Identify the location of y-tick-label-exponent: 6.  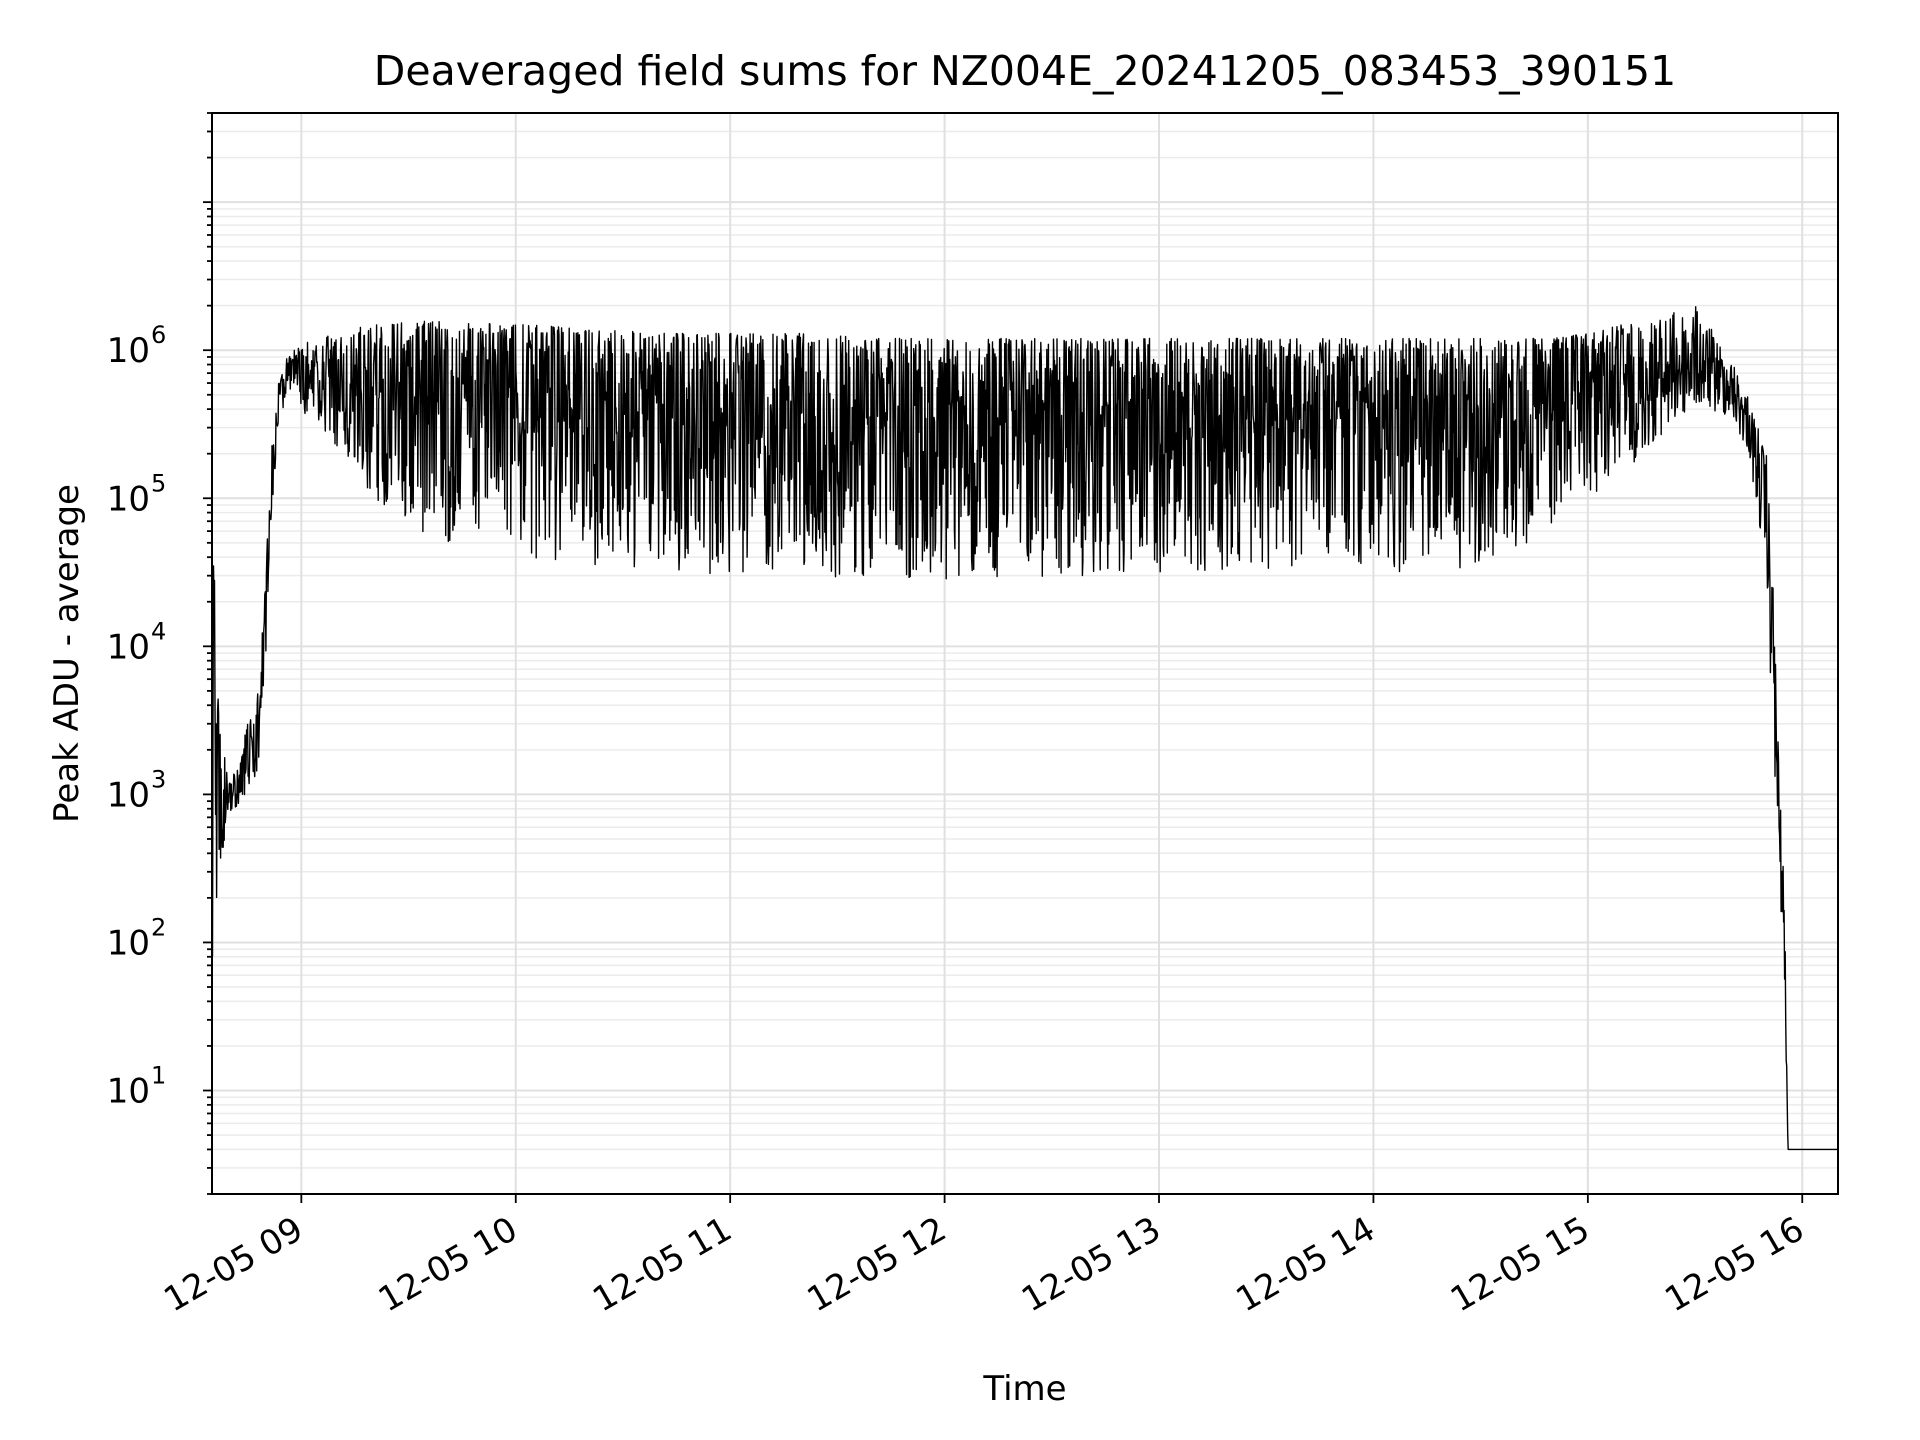
(158, 335).